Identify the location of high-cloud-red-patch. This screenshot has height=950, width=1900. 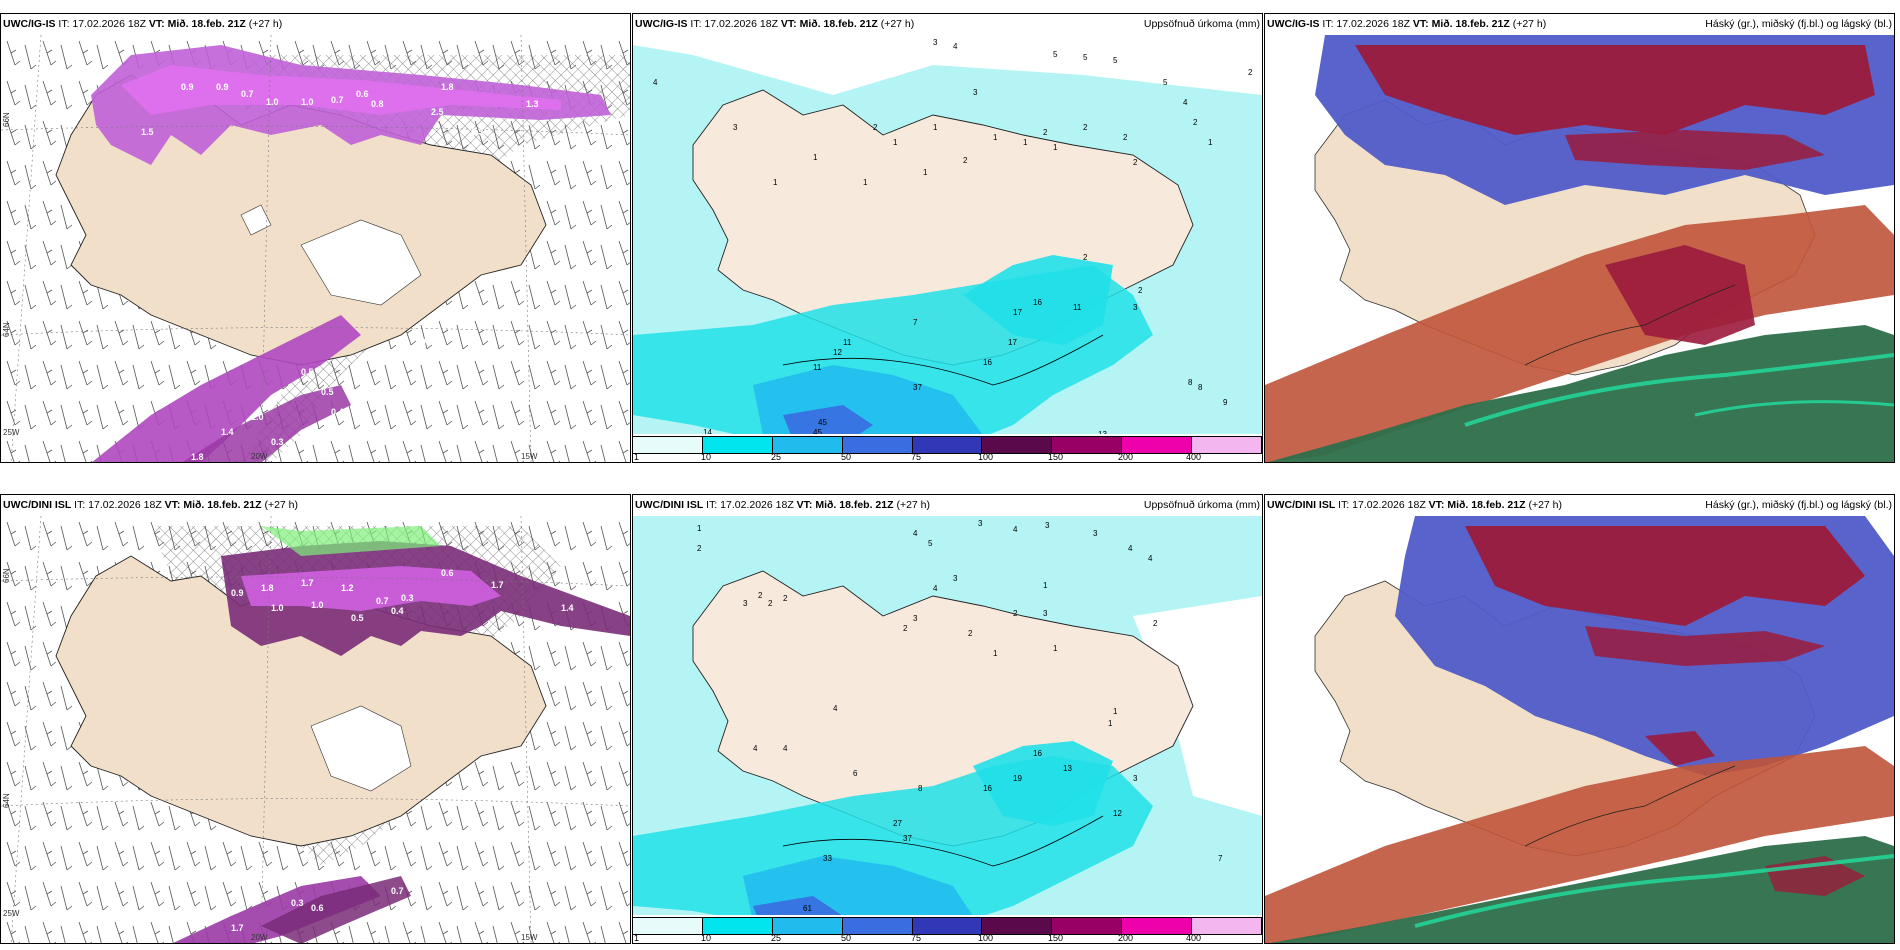
(1680, 748).